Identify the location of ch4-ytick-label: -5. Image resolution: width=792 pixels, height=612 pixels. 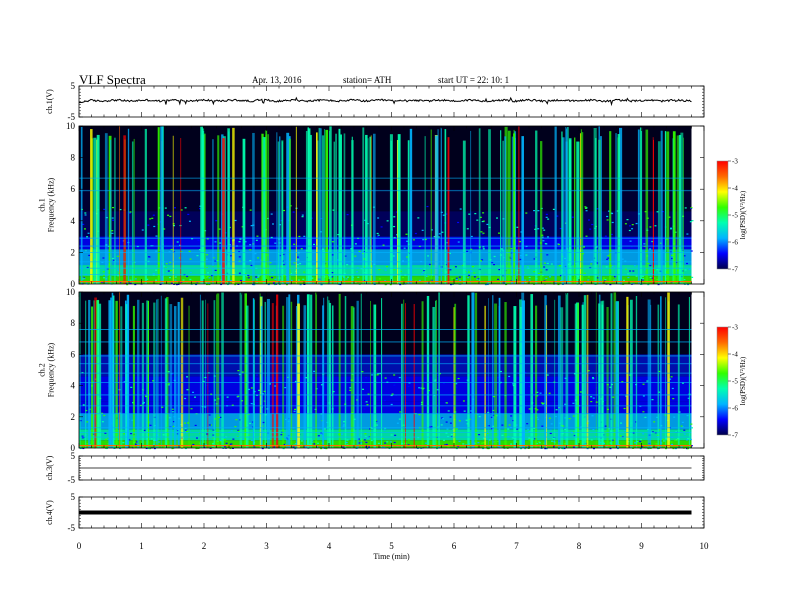
(72, 528).